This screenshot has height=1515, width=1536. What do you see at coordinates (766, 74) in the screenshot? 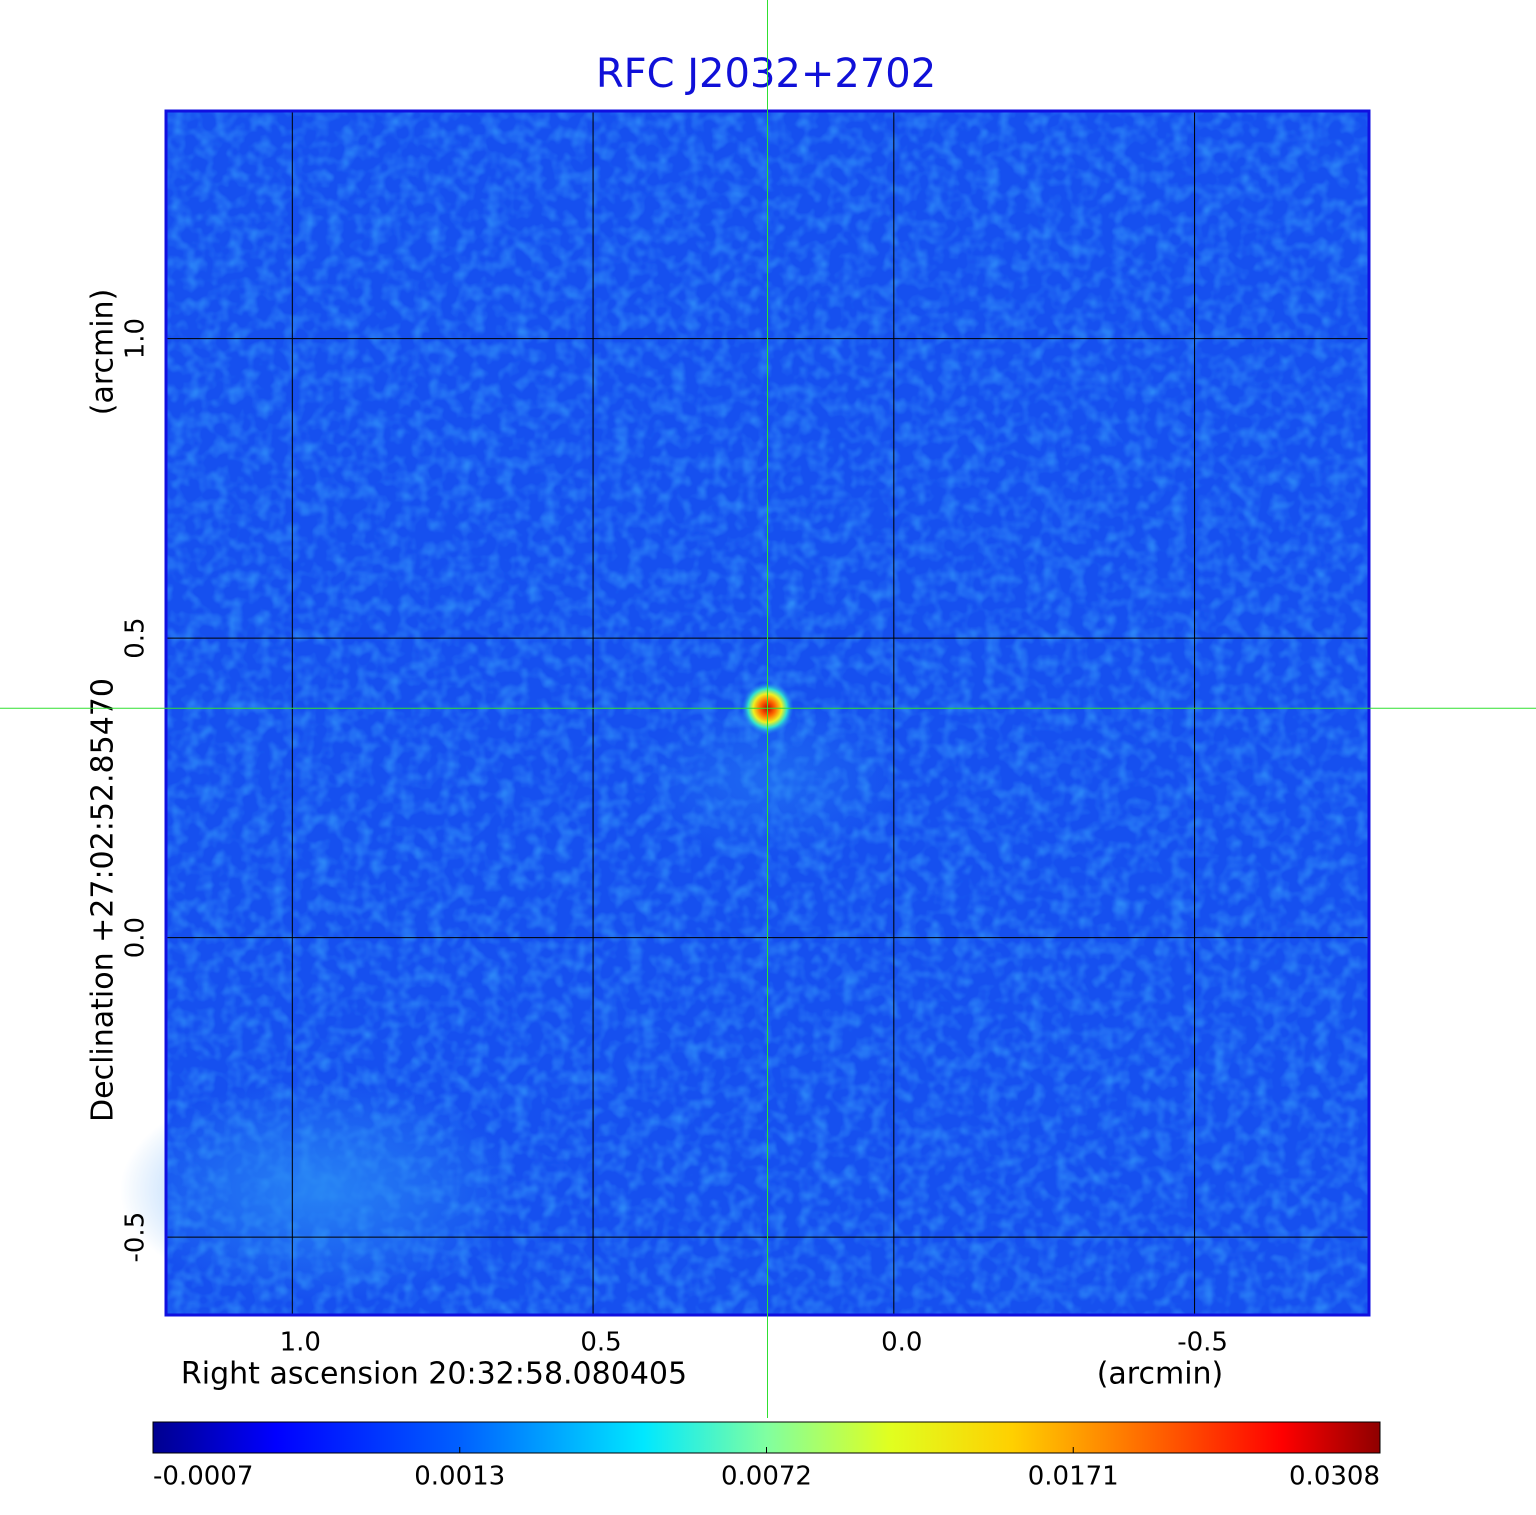
I see `chart-title: RFC J2032+2702` at bounding box center [766, 74].